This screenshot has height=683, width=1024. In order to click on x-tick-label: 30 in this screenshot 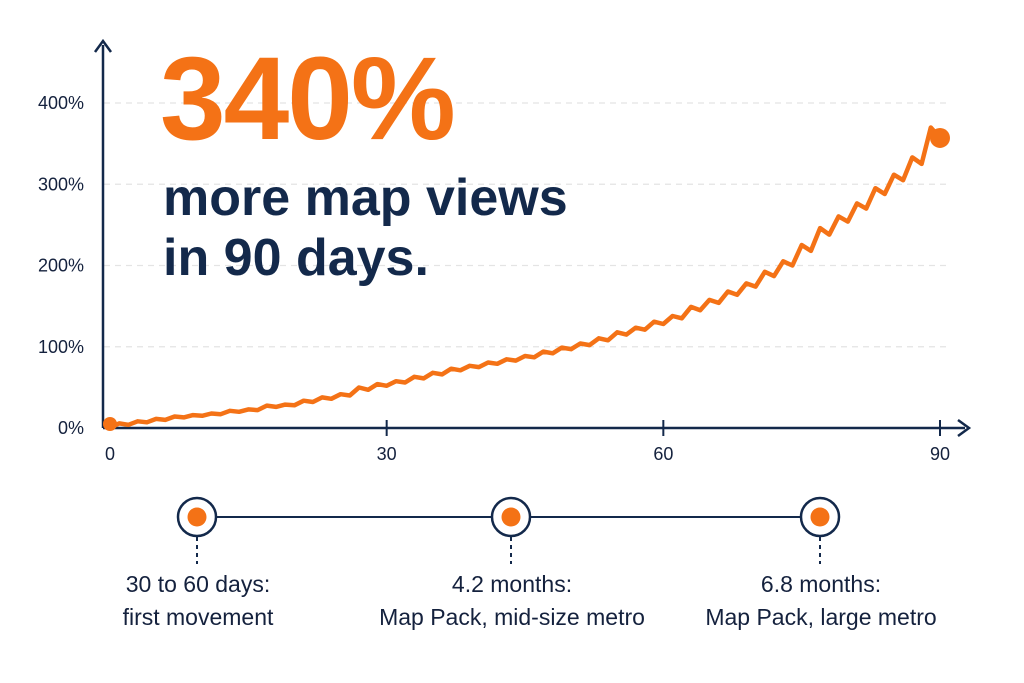, I will do `click(387, 454)`.